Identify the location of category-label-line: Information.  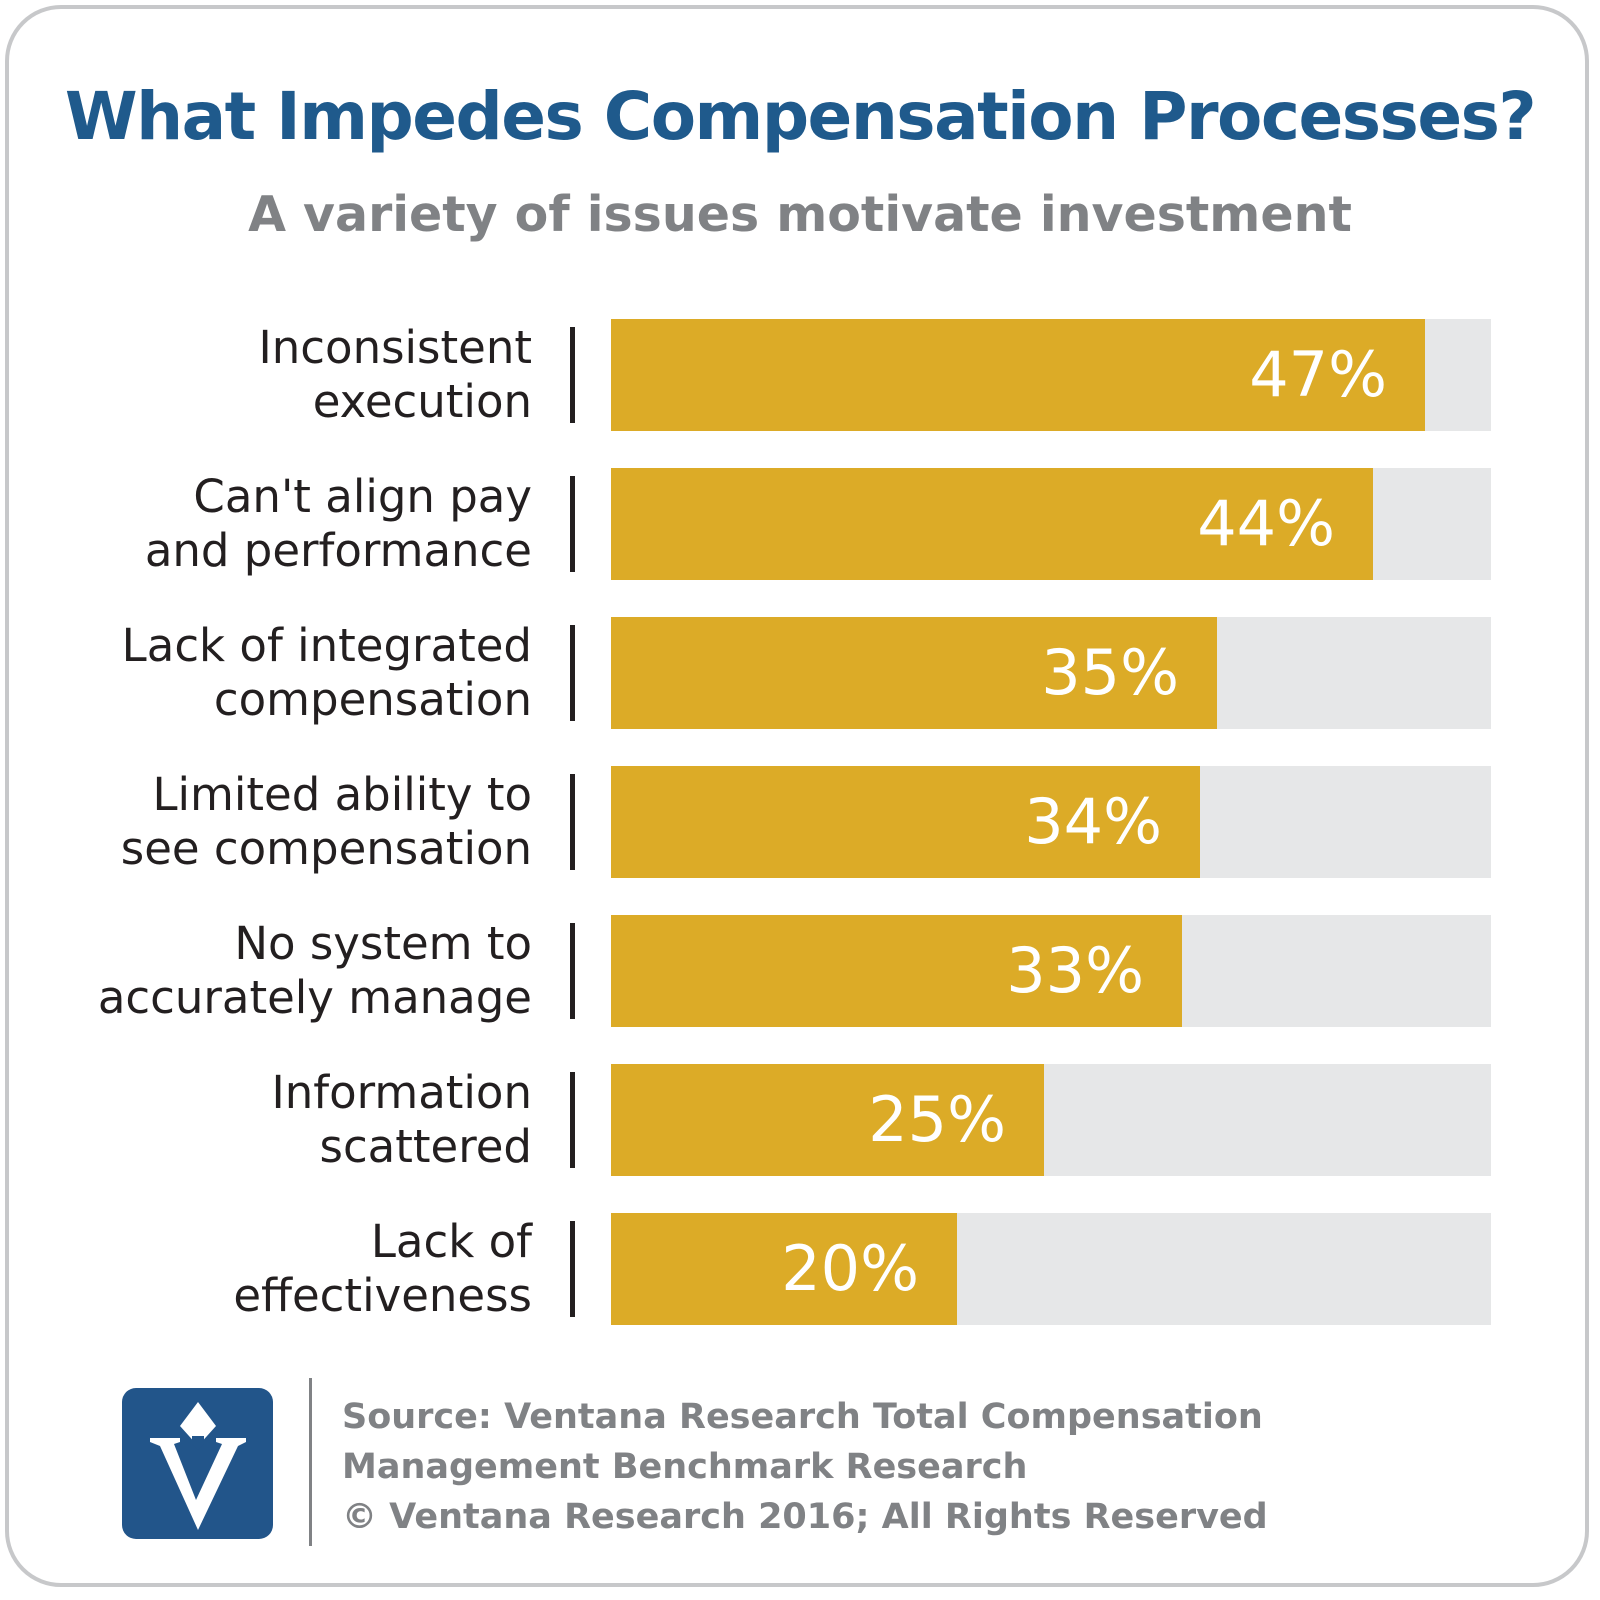
(402, 1092).